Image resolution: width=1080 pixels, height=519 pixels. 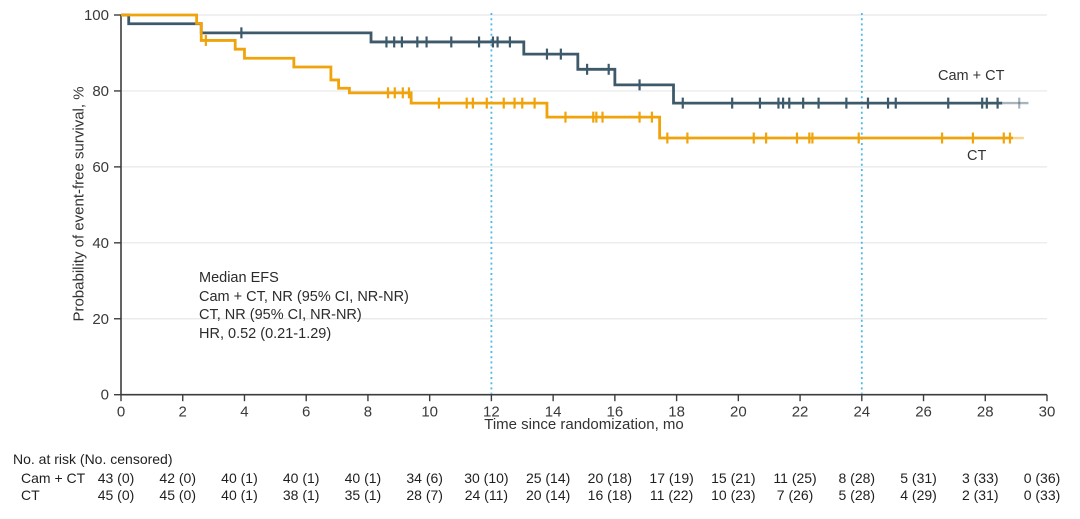 I want to click on series-label-cam-ct: Cam + CT, so click(x=971, y=76).